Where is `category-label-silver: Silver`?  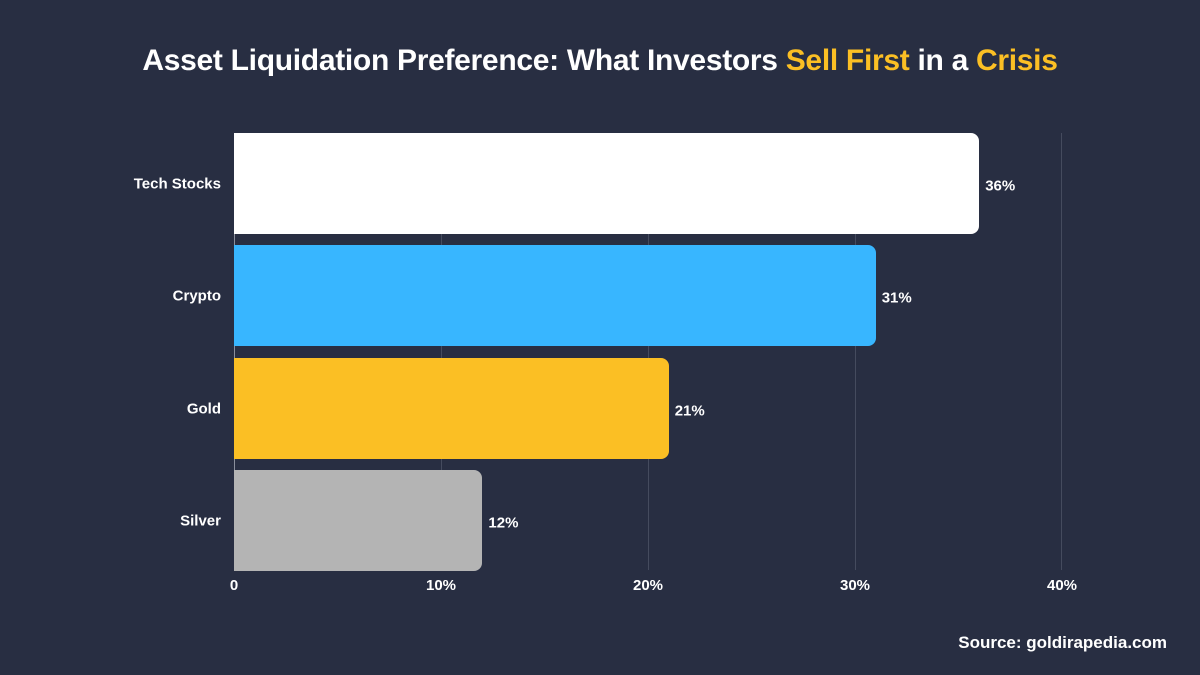
category-label-silver: Silver is located at coordinates (200, 520).